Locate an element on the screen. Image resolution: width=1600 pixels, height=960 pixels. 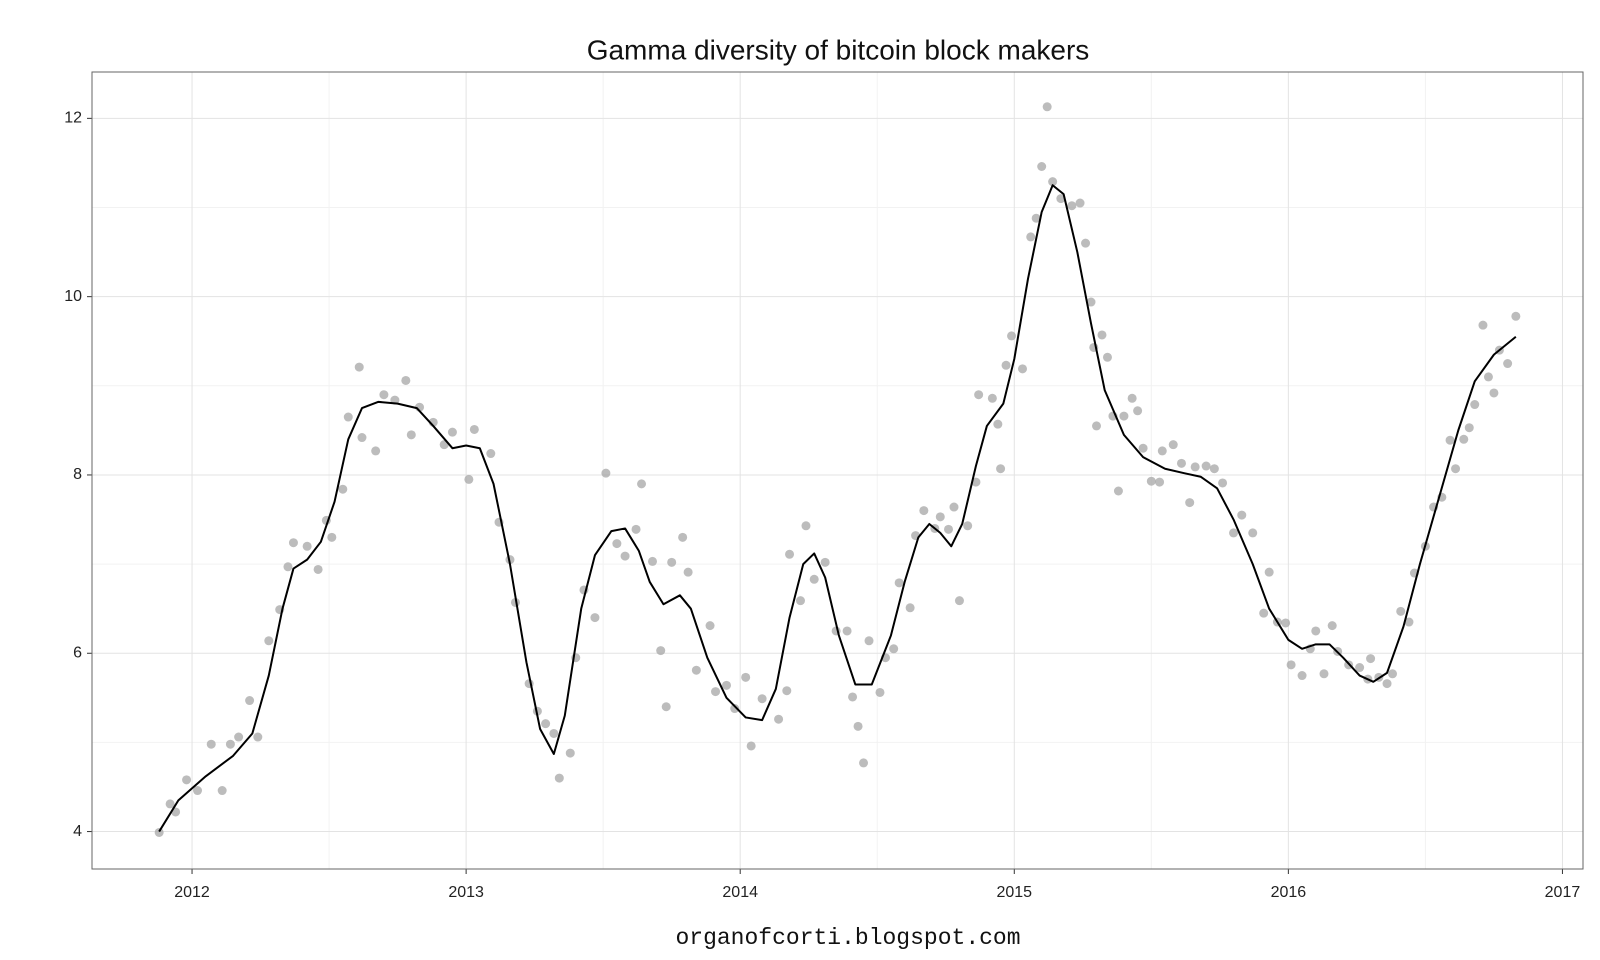
footer: organofcorti.blogspot.com is located at coordinates (847, 938).